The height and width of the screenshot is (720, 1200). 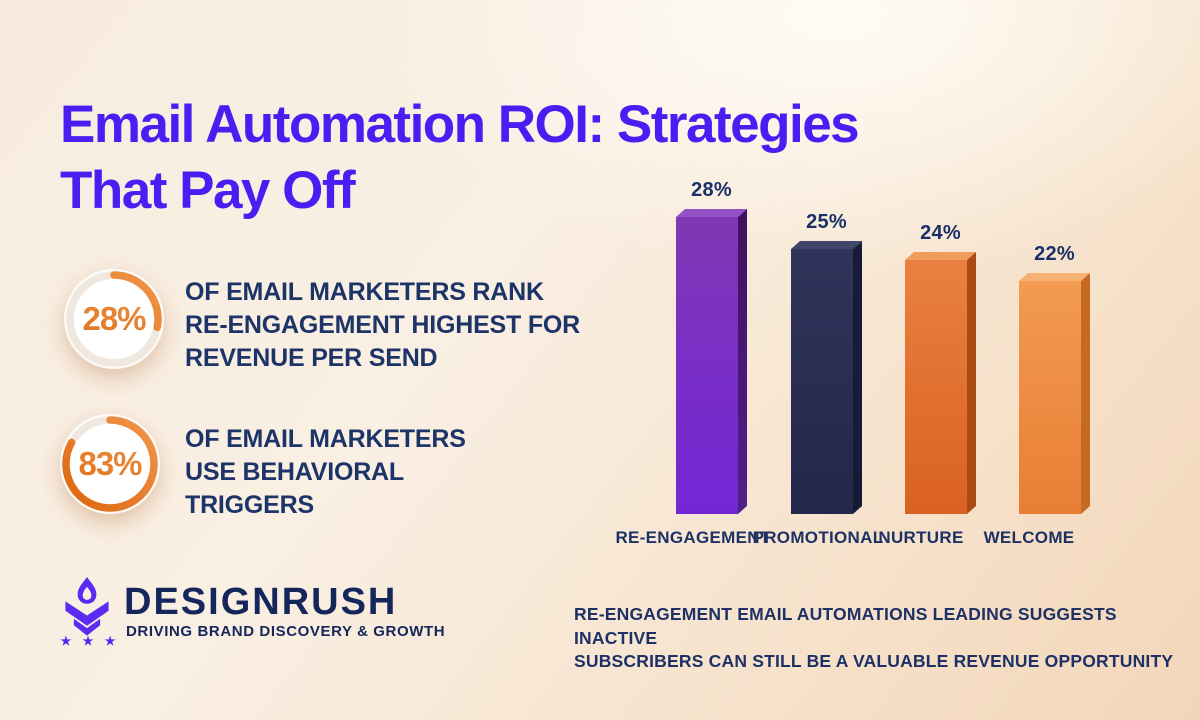 I want to click on page-title-line-2: That Pay Off, so click(x=208, y=190).